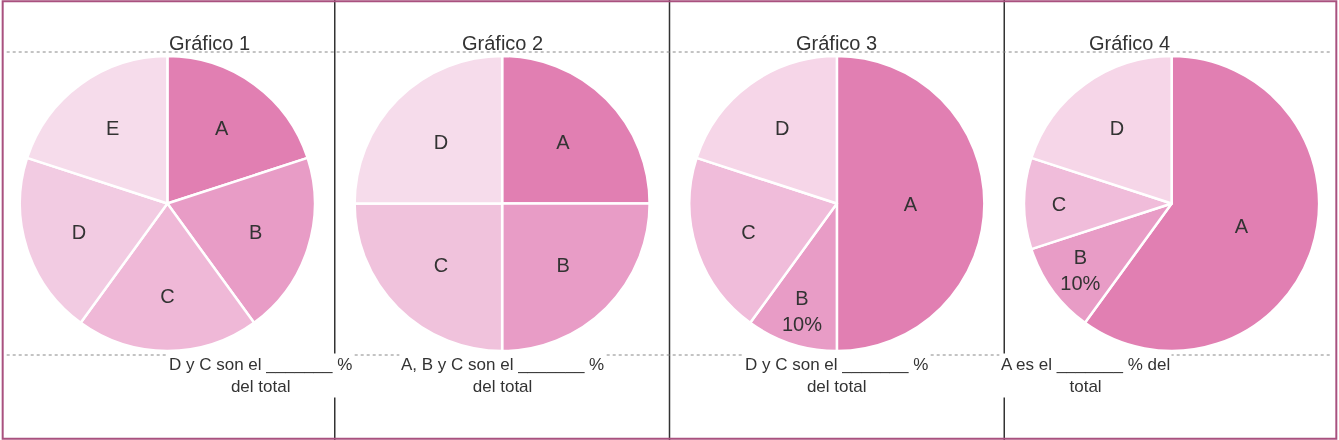 The width and height of the screenshot is (1339, 440). Describe the element at coordinates (1130, 43) in the screenshot. I see `chart-title: Gráfico 4` at that location.